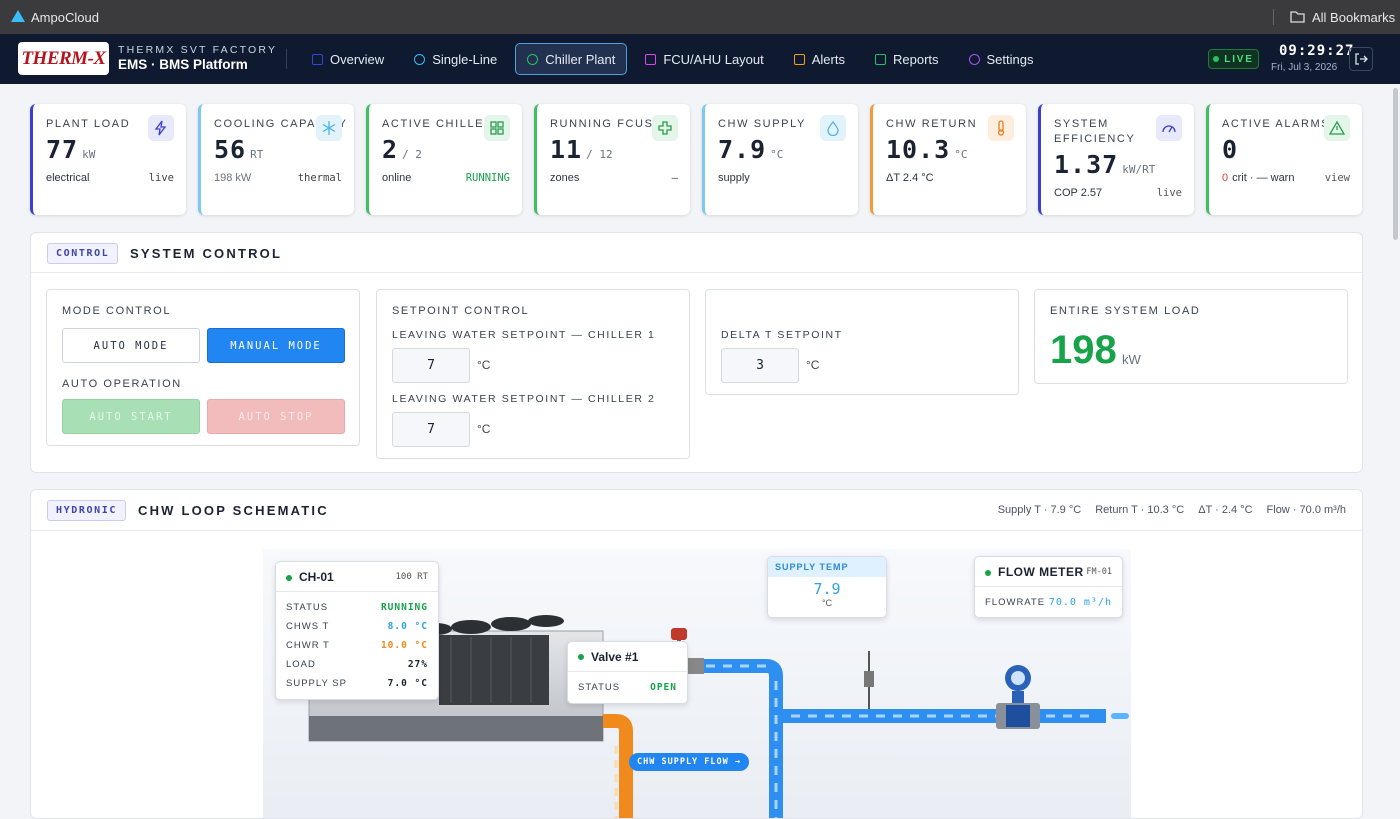 This screenshot has width=1400, height=819. I want to click on kpi-note: 198 kW, so click(232, 178).